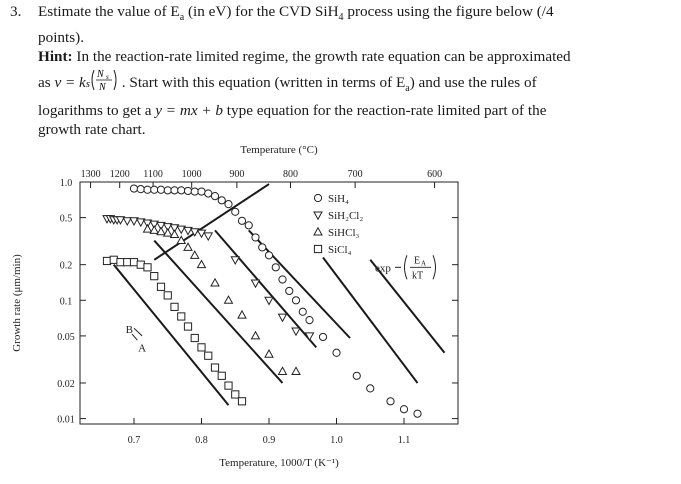 Image resolution: width=681 pixels, height=484 pixels. What do you see at coordinates (344, 233) in the screenshot?
I see `legend-label: SiHCl₃` at bounding box center [344, 233].